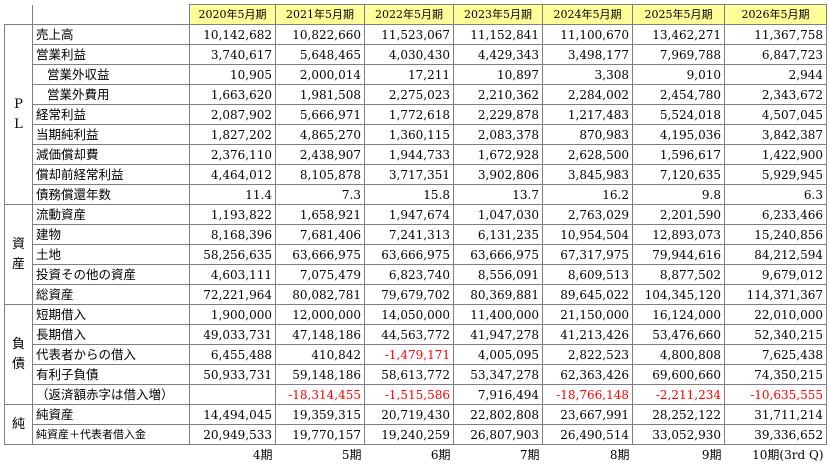  I want to click on value-cell: 5,929,945, so click(776, 175).